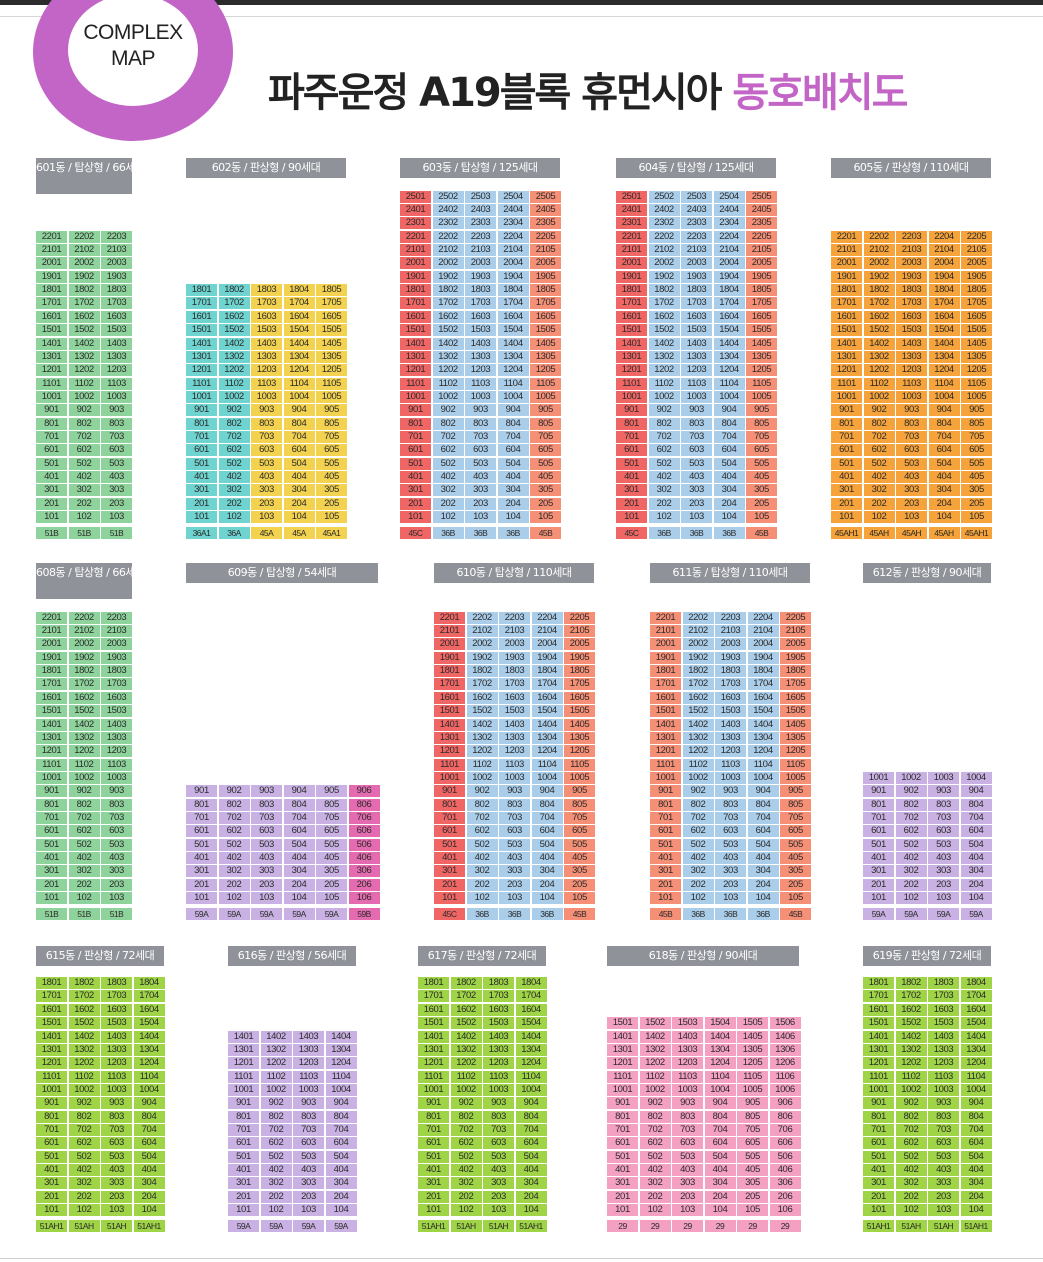 The image size is (1043, 1262). I want to click on unit-cell: 1703, so click(116, 303).